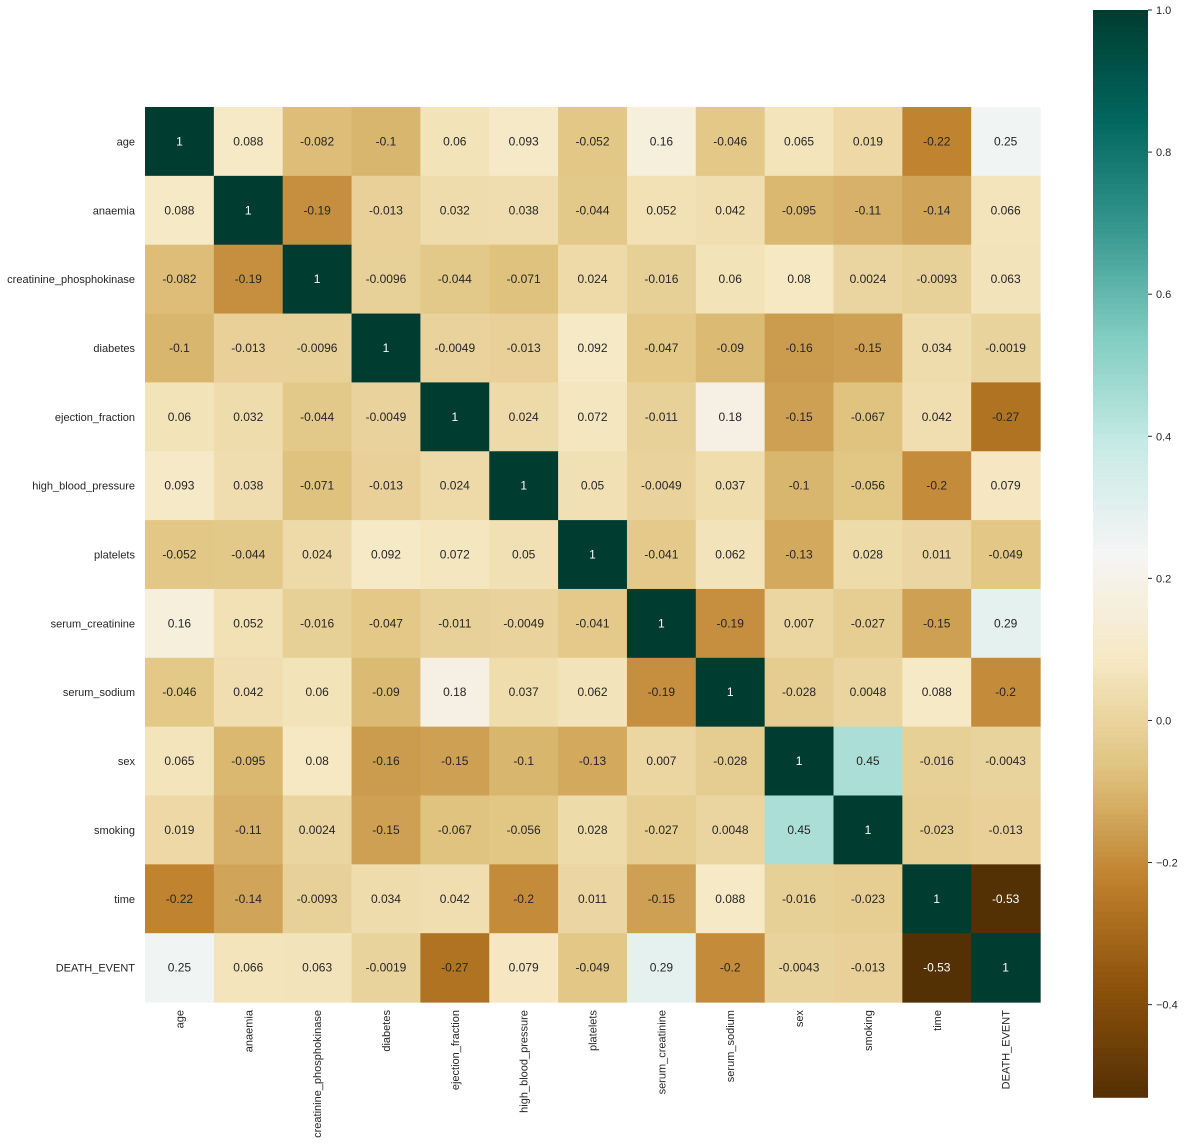 Image resolution: width=1186 pixels, height=1145 pixels. Describe the element at coordinates (248, 417) in the screenshot. I see `cell-value-label: 0.032` at that location.